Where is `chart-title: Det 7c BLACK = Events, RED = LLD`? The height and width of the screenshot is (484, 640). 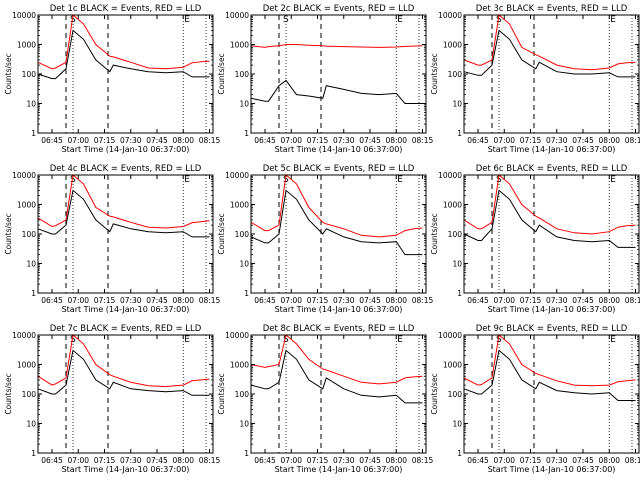 chart-title: Det 7c BLACK = Events, RED = LLD is located at coordinates (126, 329).